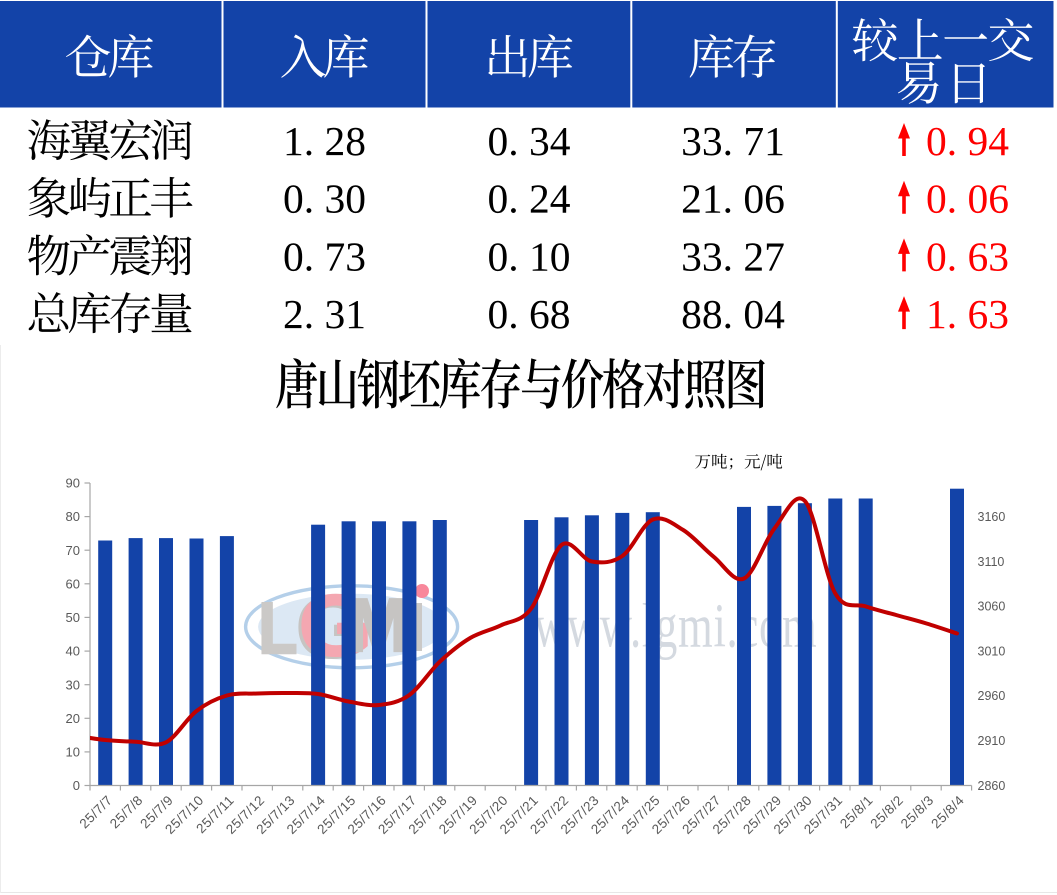 The height and width of the screenshot is (895, 1057). I want to click on svg-text: 0. 34, so click(529, 141).